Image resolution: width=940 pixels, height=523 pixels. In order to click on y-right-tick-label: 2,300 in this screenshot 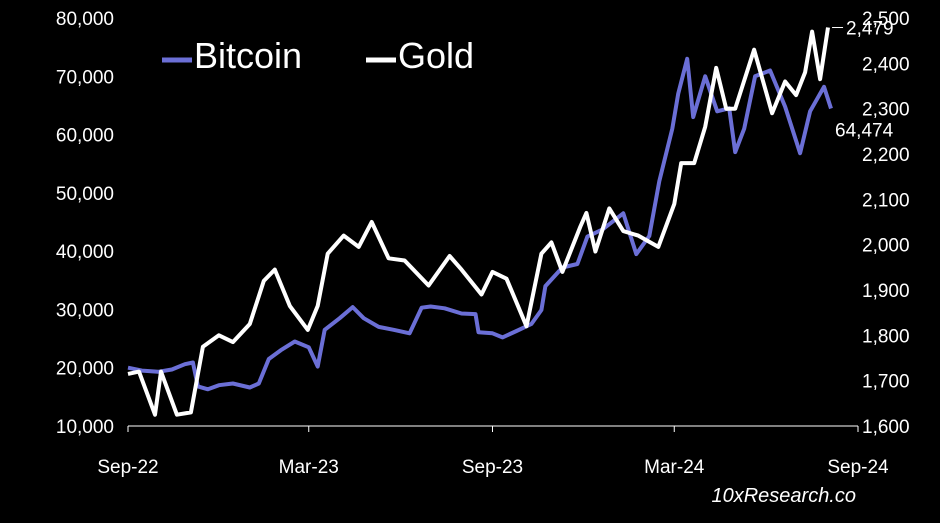, I will do `click(886, 110)`.